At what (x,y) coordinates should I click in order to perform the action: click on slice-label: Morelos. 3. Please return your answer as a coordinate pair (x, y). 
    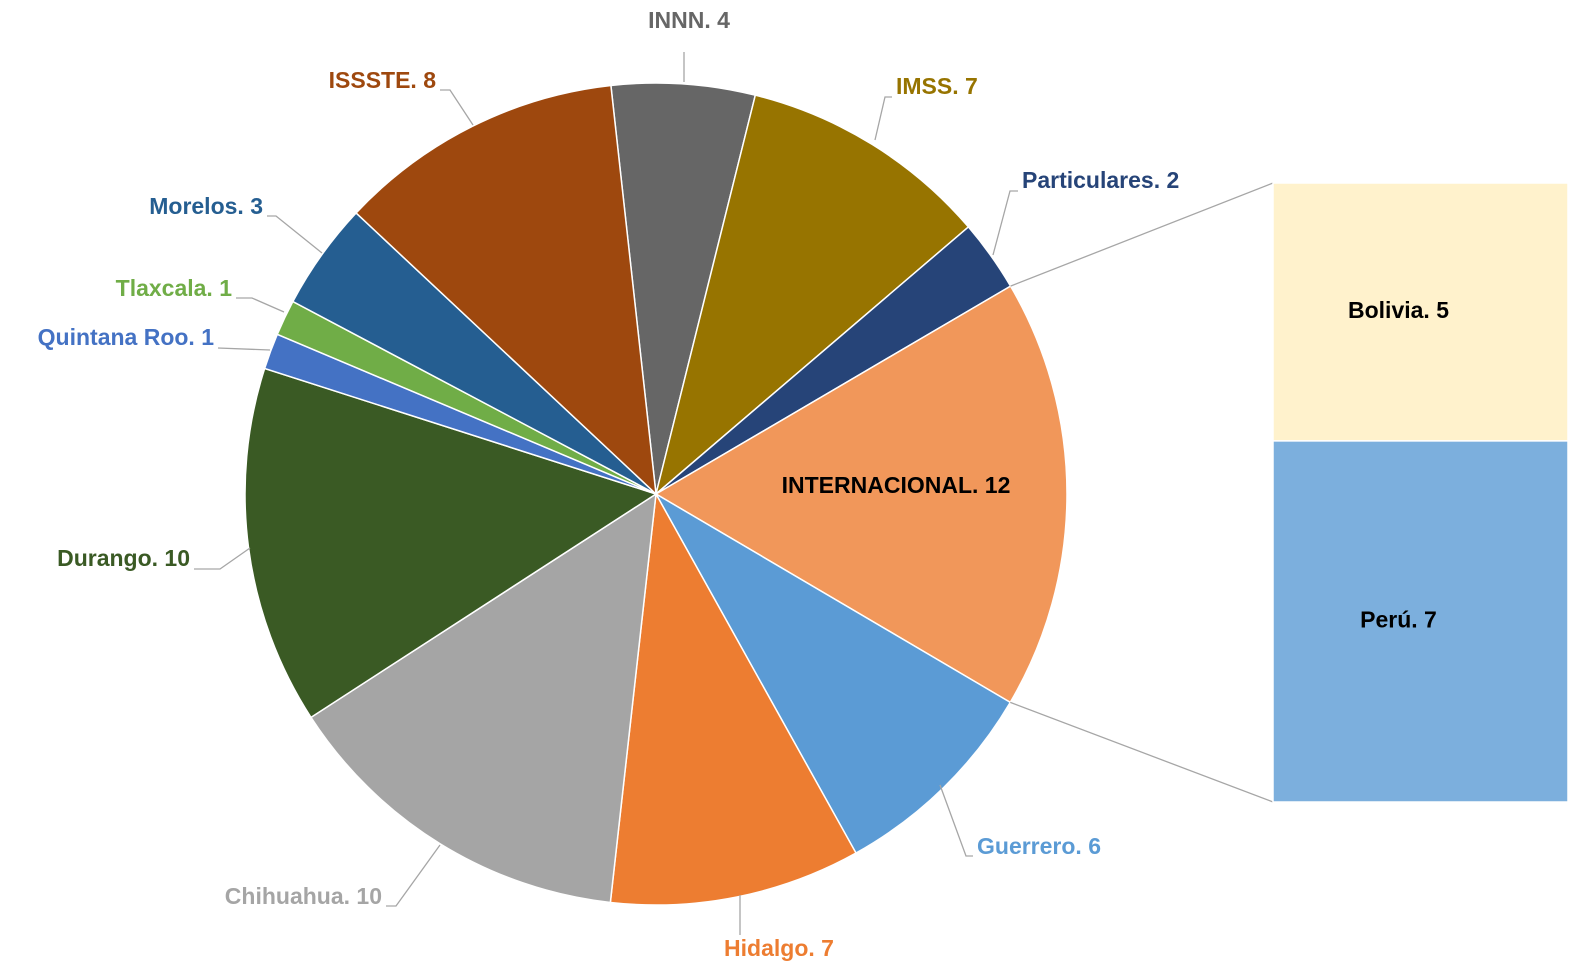
    Looking at the image, I should click on (206, 206).